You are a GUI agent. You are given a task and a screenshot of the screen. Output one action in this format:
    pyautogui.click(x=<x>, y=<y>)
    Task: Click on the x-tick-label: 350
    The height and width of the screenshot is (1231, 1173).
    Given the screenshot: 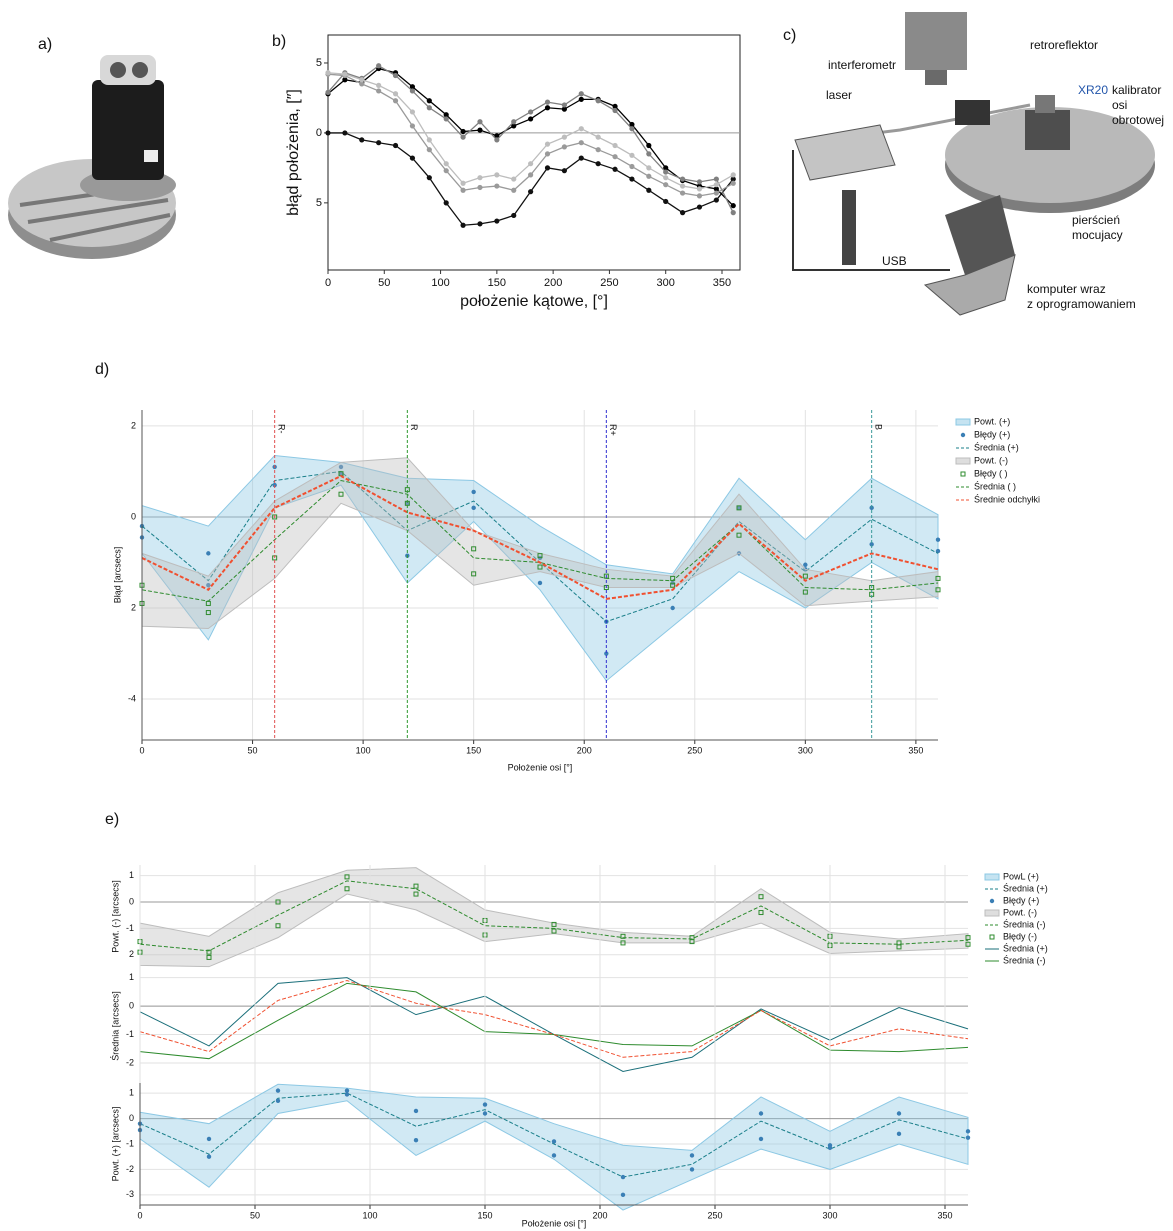 What is the action you would take?
    pyautogui.click(x=915, y=750)
    